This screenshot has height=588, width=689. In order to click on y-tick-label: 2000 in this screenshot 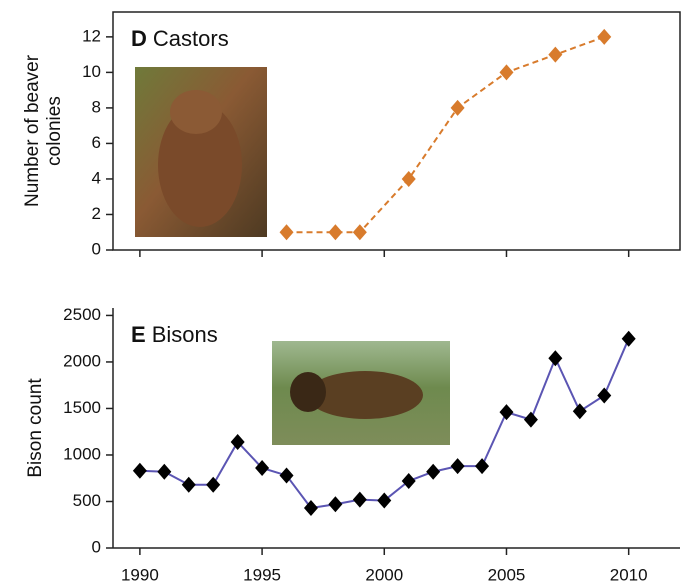, I will do `click(82, 360)`.